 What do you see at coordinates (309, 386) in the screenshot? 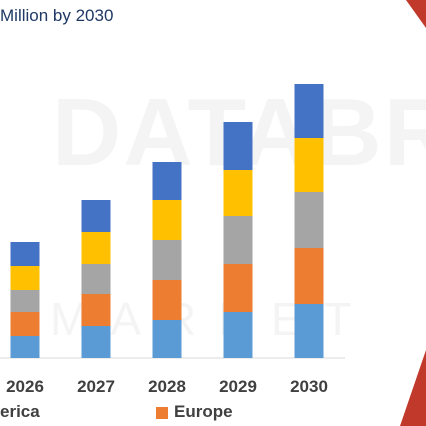
I see `x-tick-label-2030: 2030` at bounding box center [309, 386].